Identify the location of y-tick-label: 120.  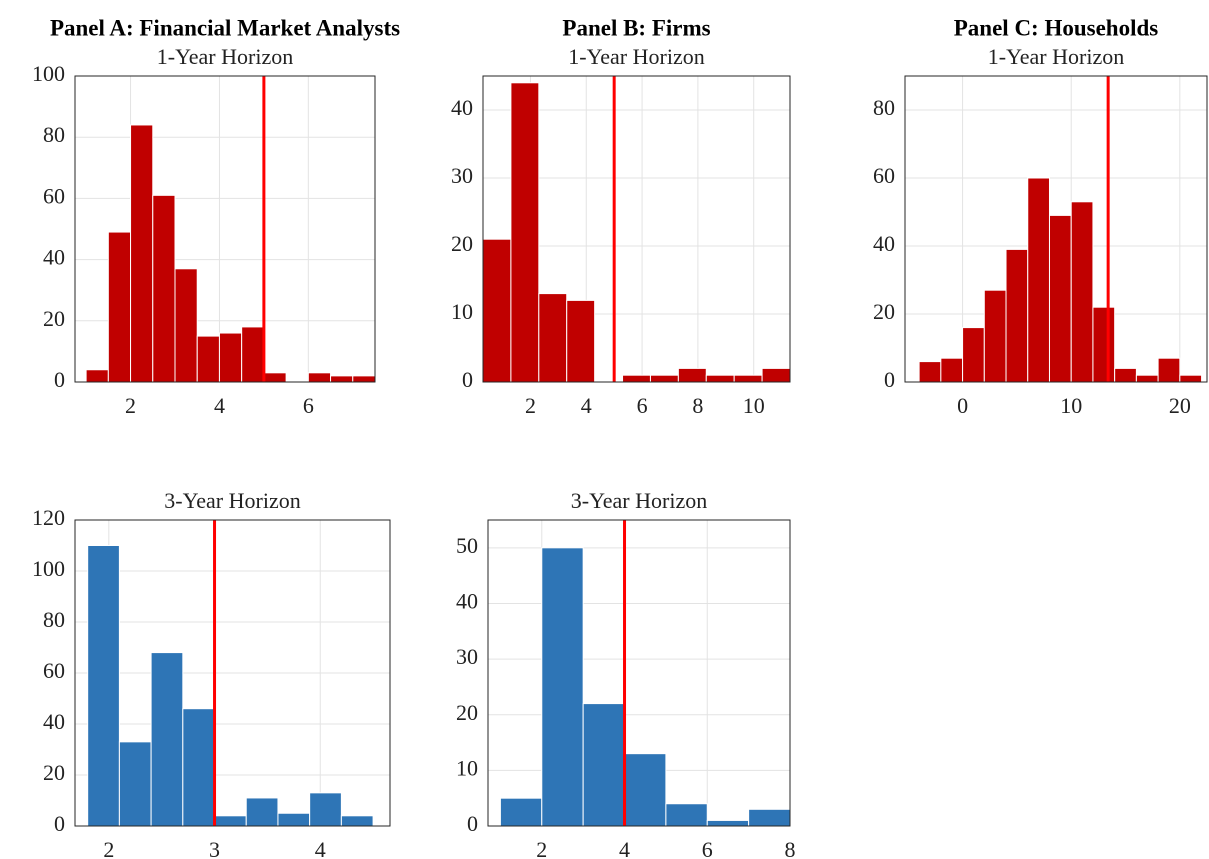
(48, 517).